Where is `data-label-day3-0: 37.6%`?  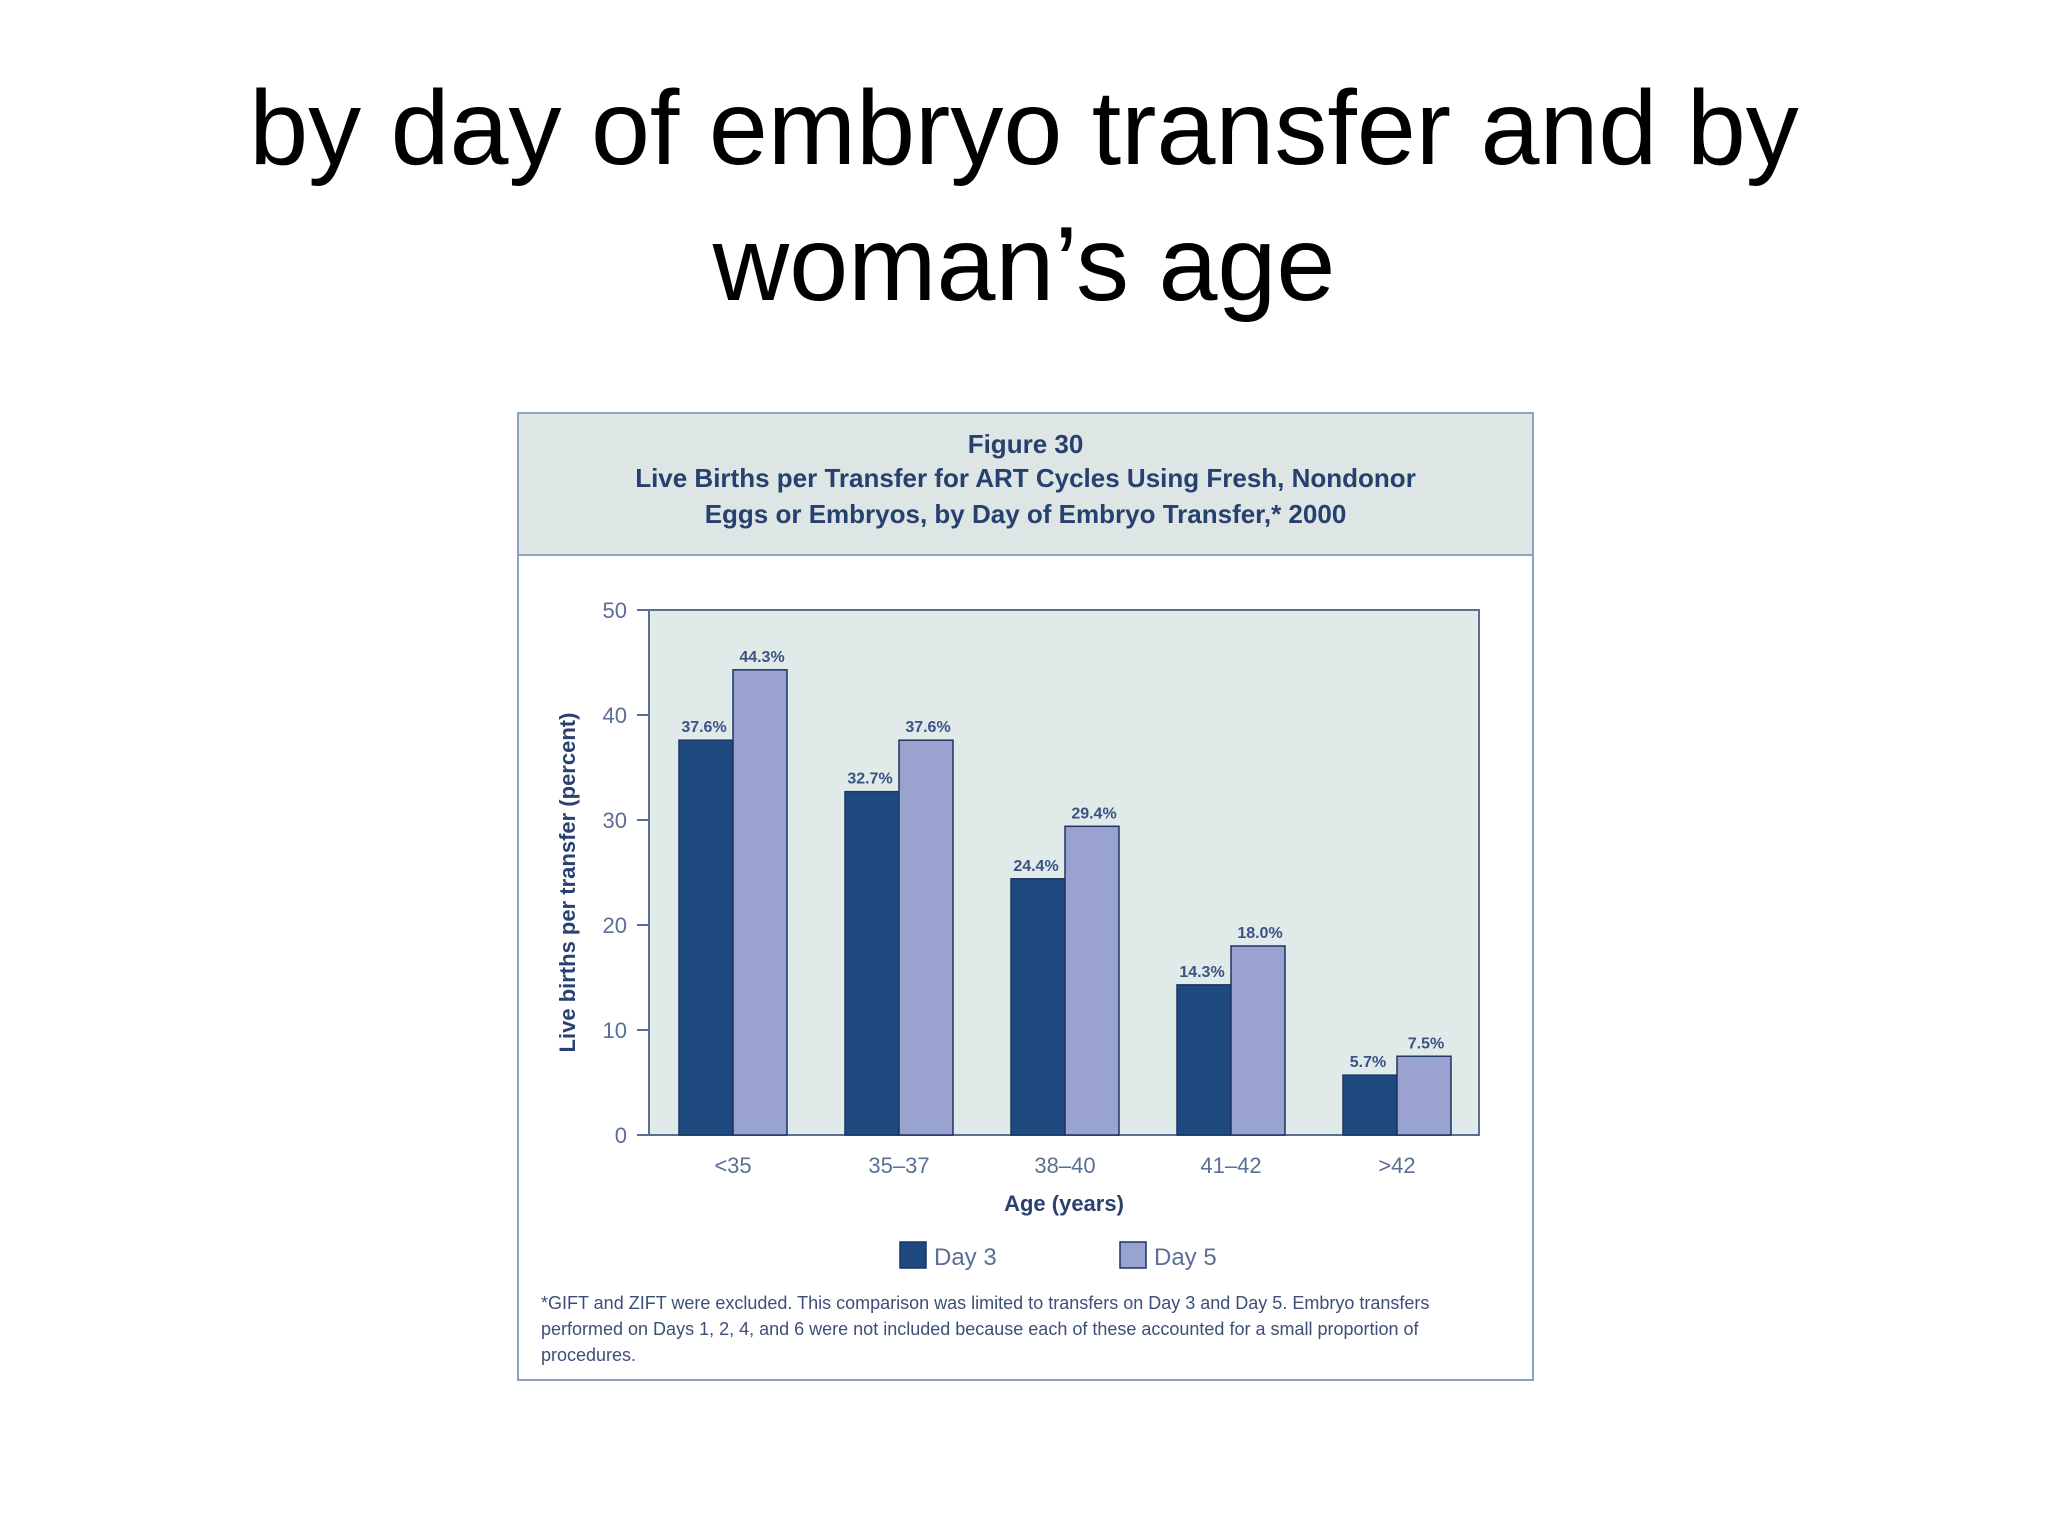
data-label-day3-0: 37.6% is located at coordinates (703, 727).